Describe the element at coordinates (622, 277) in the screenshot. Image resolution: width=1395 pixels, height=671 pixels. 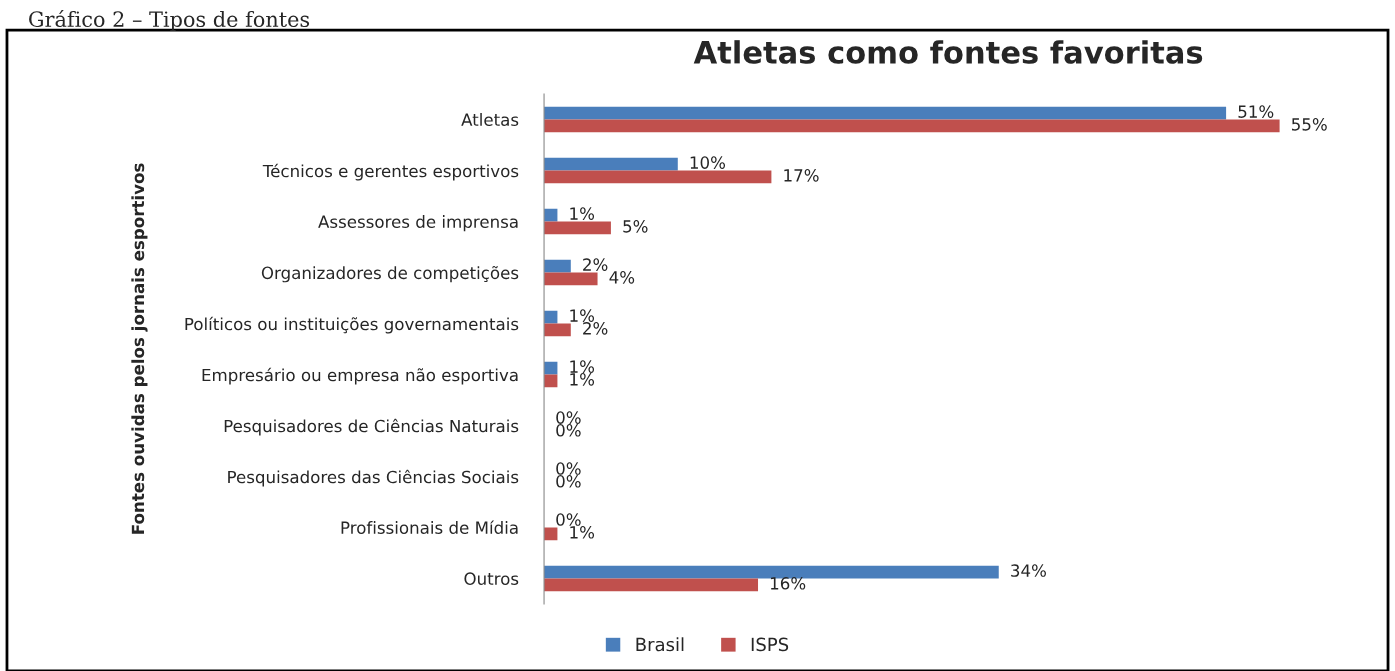
I see `data-label: 4%` at that location.